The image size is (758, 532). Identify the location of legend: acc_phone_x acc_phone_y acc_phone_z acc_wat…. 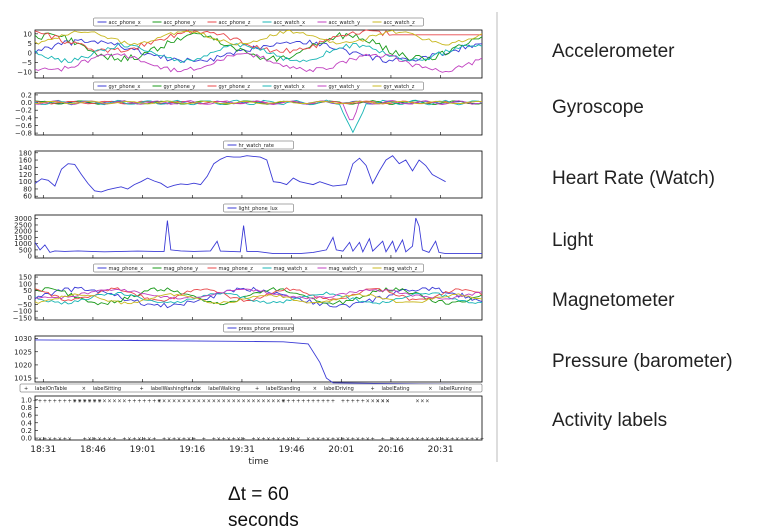
(258, 22).